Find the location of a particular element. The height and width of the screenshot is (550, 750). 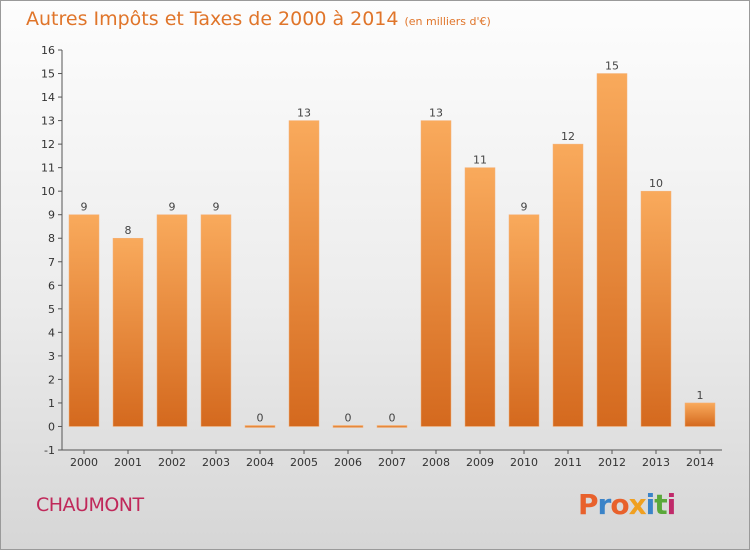

x-tick-label-2014: 2014 is located at coordinates (700, 462).